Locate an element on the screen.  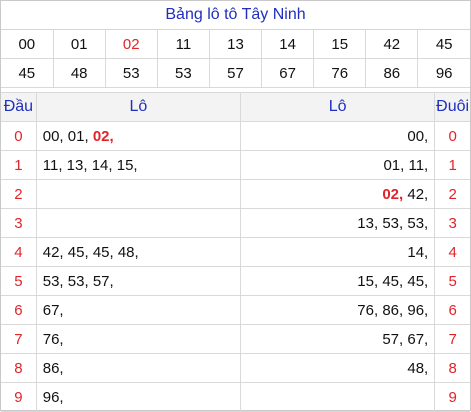
lo-right-cell: 76, 86, 96, is located at coordinates (338, 310).